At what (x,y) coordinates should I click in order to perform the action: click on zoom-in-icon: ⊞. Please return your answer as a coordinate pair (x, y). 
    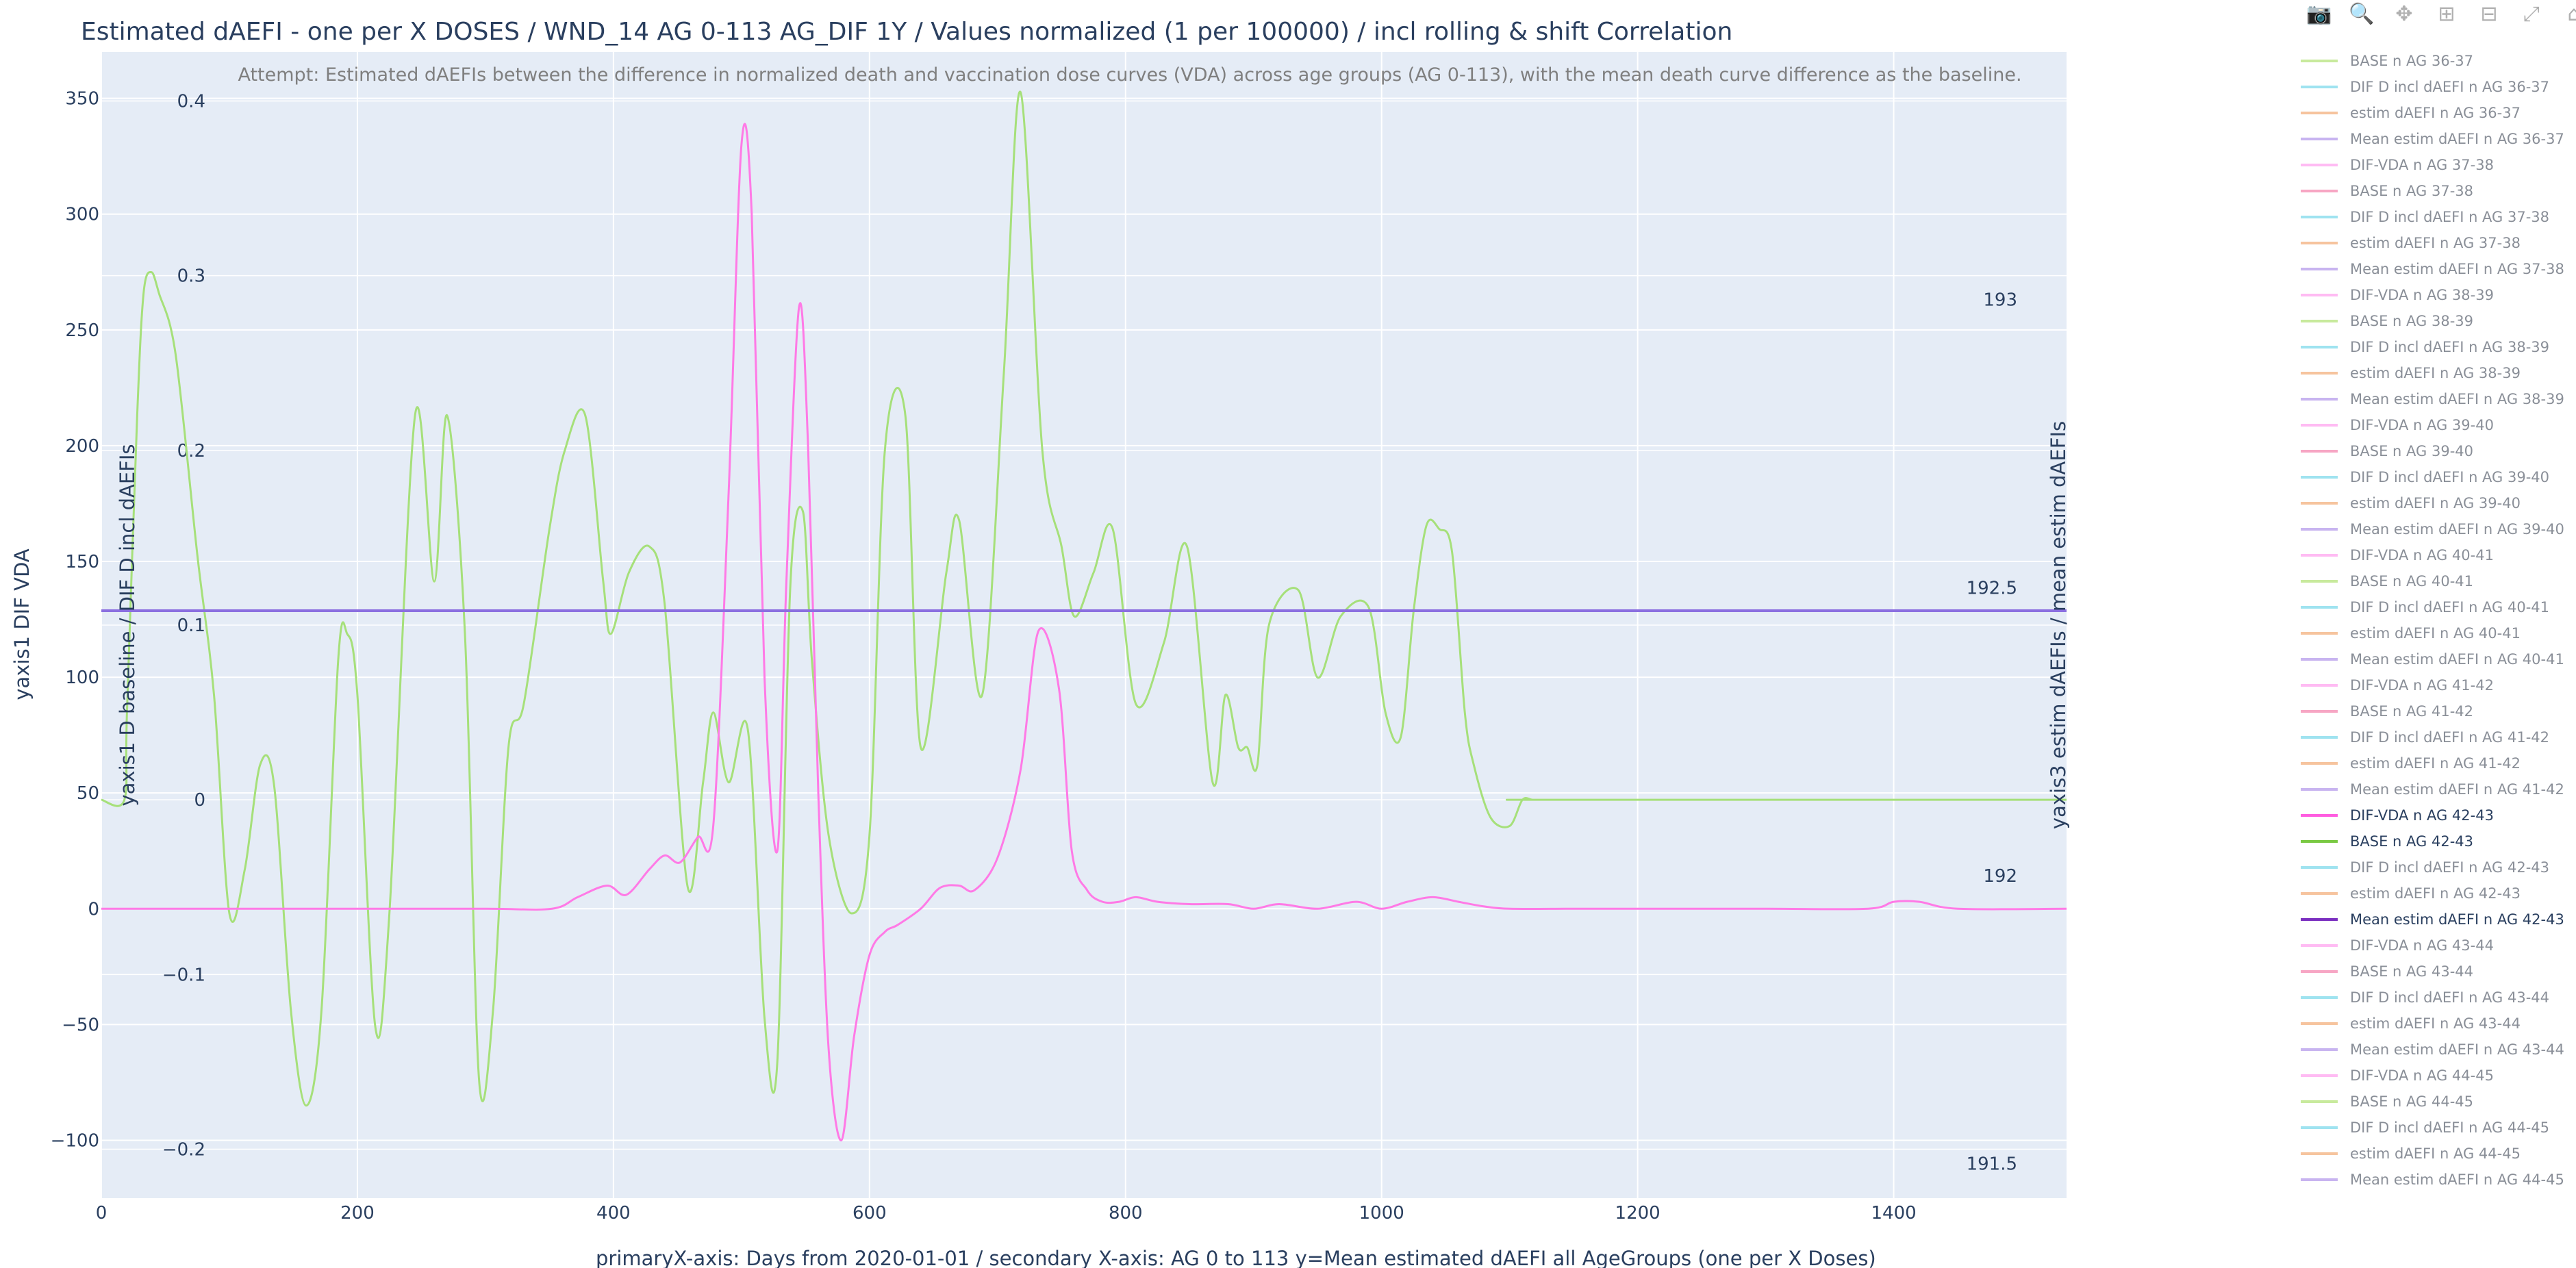
    Looking at the image, I should click on (2446, 14).